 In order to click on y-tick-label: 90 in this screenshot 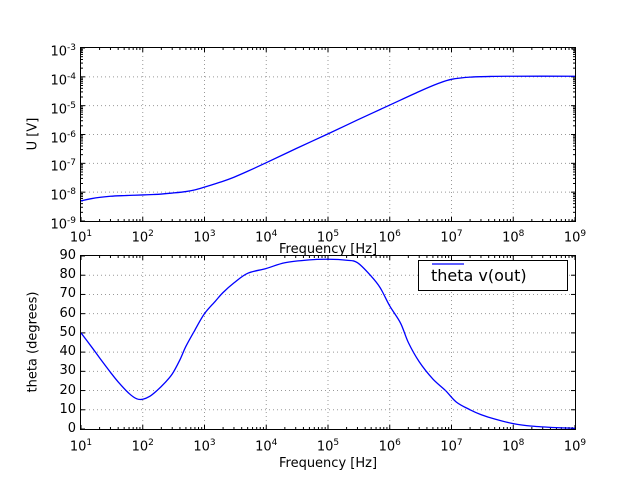, I will do `click(67, 255)`.